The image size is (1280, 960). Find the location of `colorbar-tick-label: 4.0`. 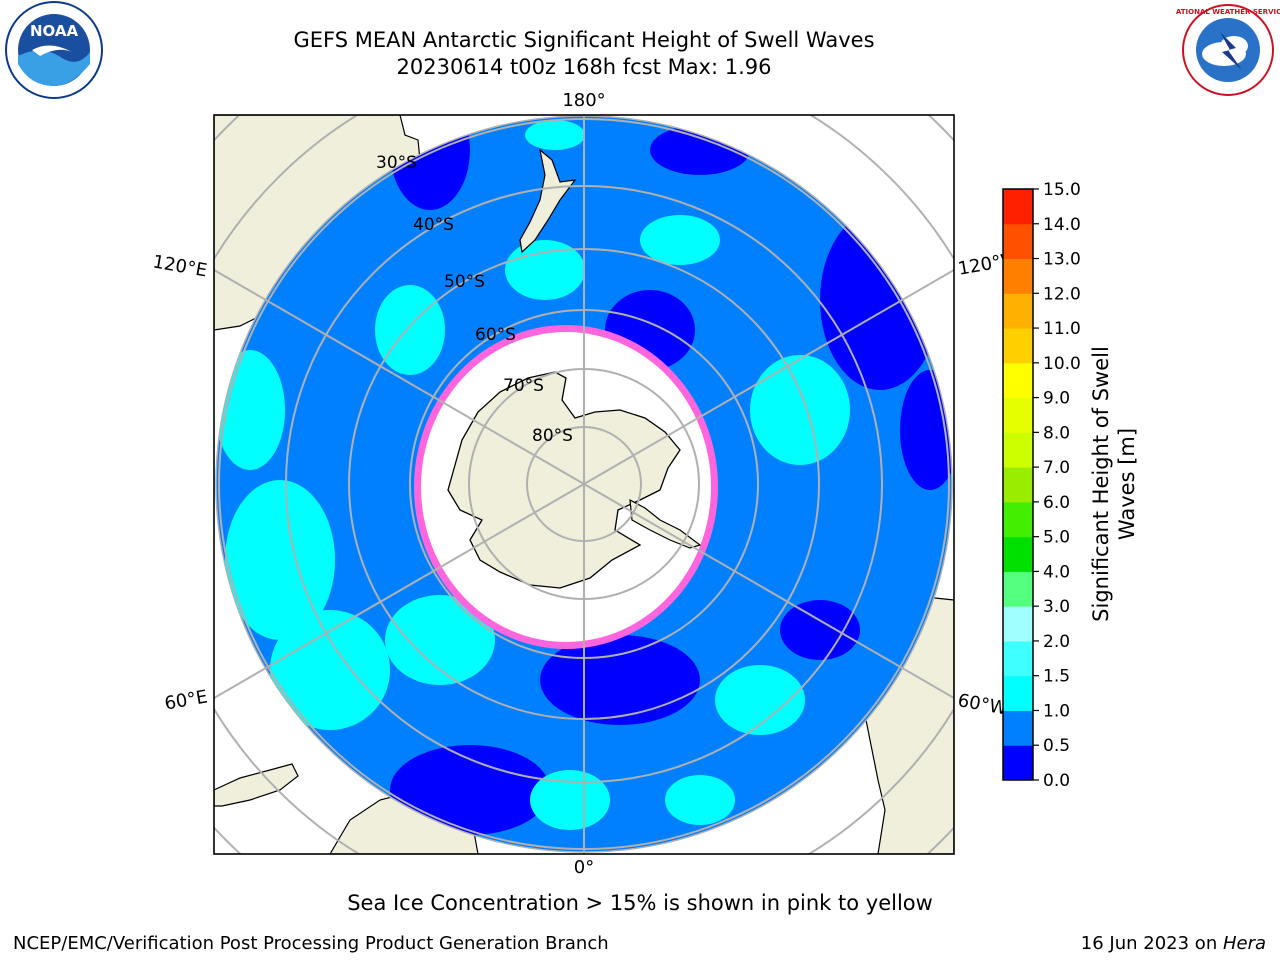

colorbar-tick-label: 4.0 is located at coordinates (1056, 572).